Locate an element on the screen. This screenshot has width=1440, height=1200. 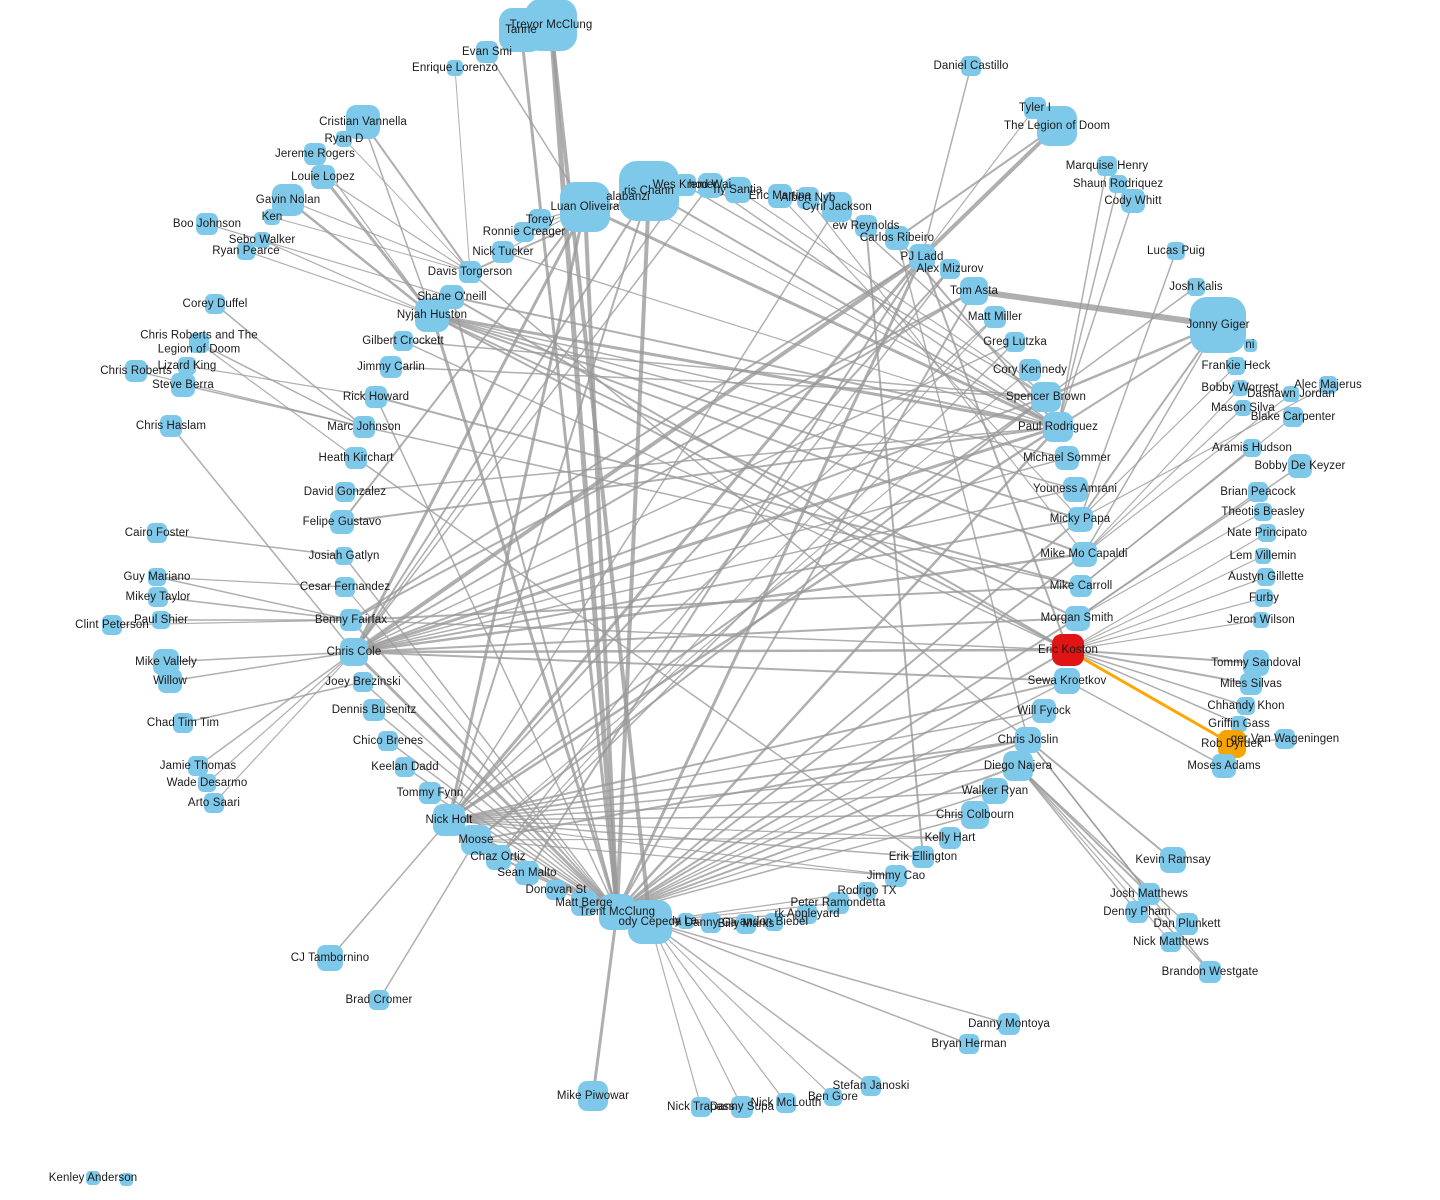
graph-node-jeron-wilson is located at coordinates (1261, 620).